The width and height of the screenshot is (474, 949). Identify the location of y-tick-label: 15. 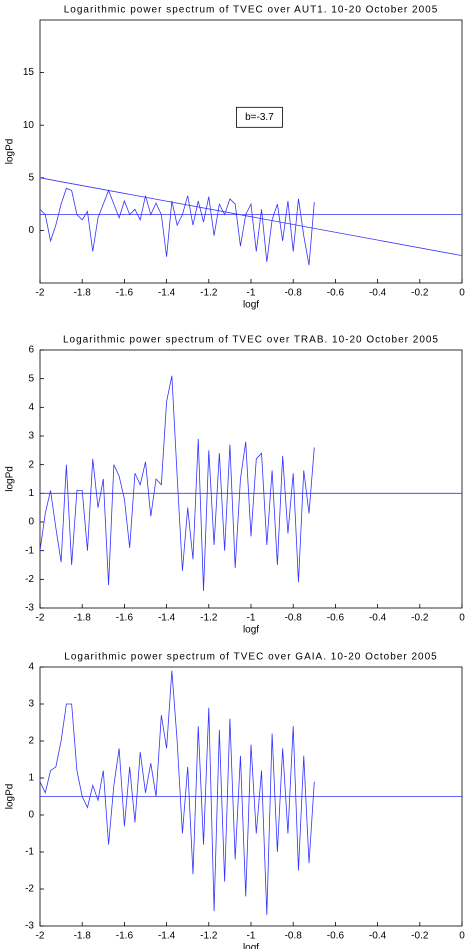
(29, 72).